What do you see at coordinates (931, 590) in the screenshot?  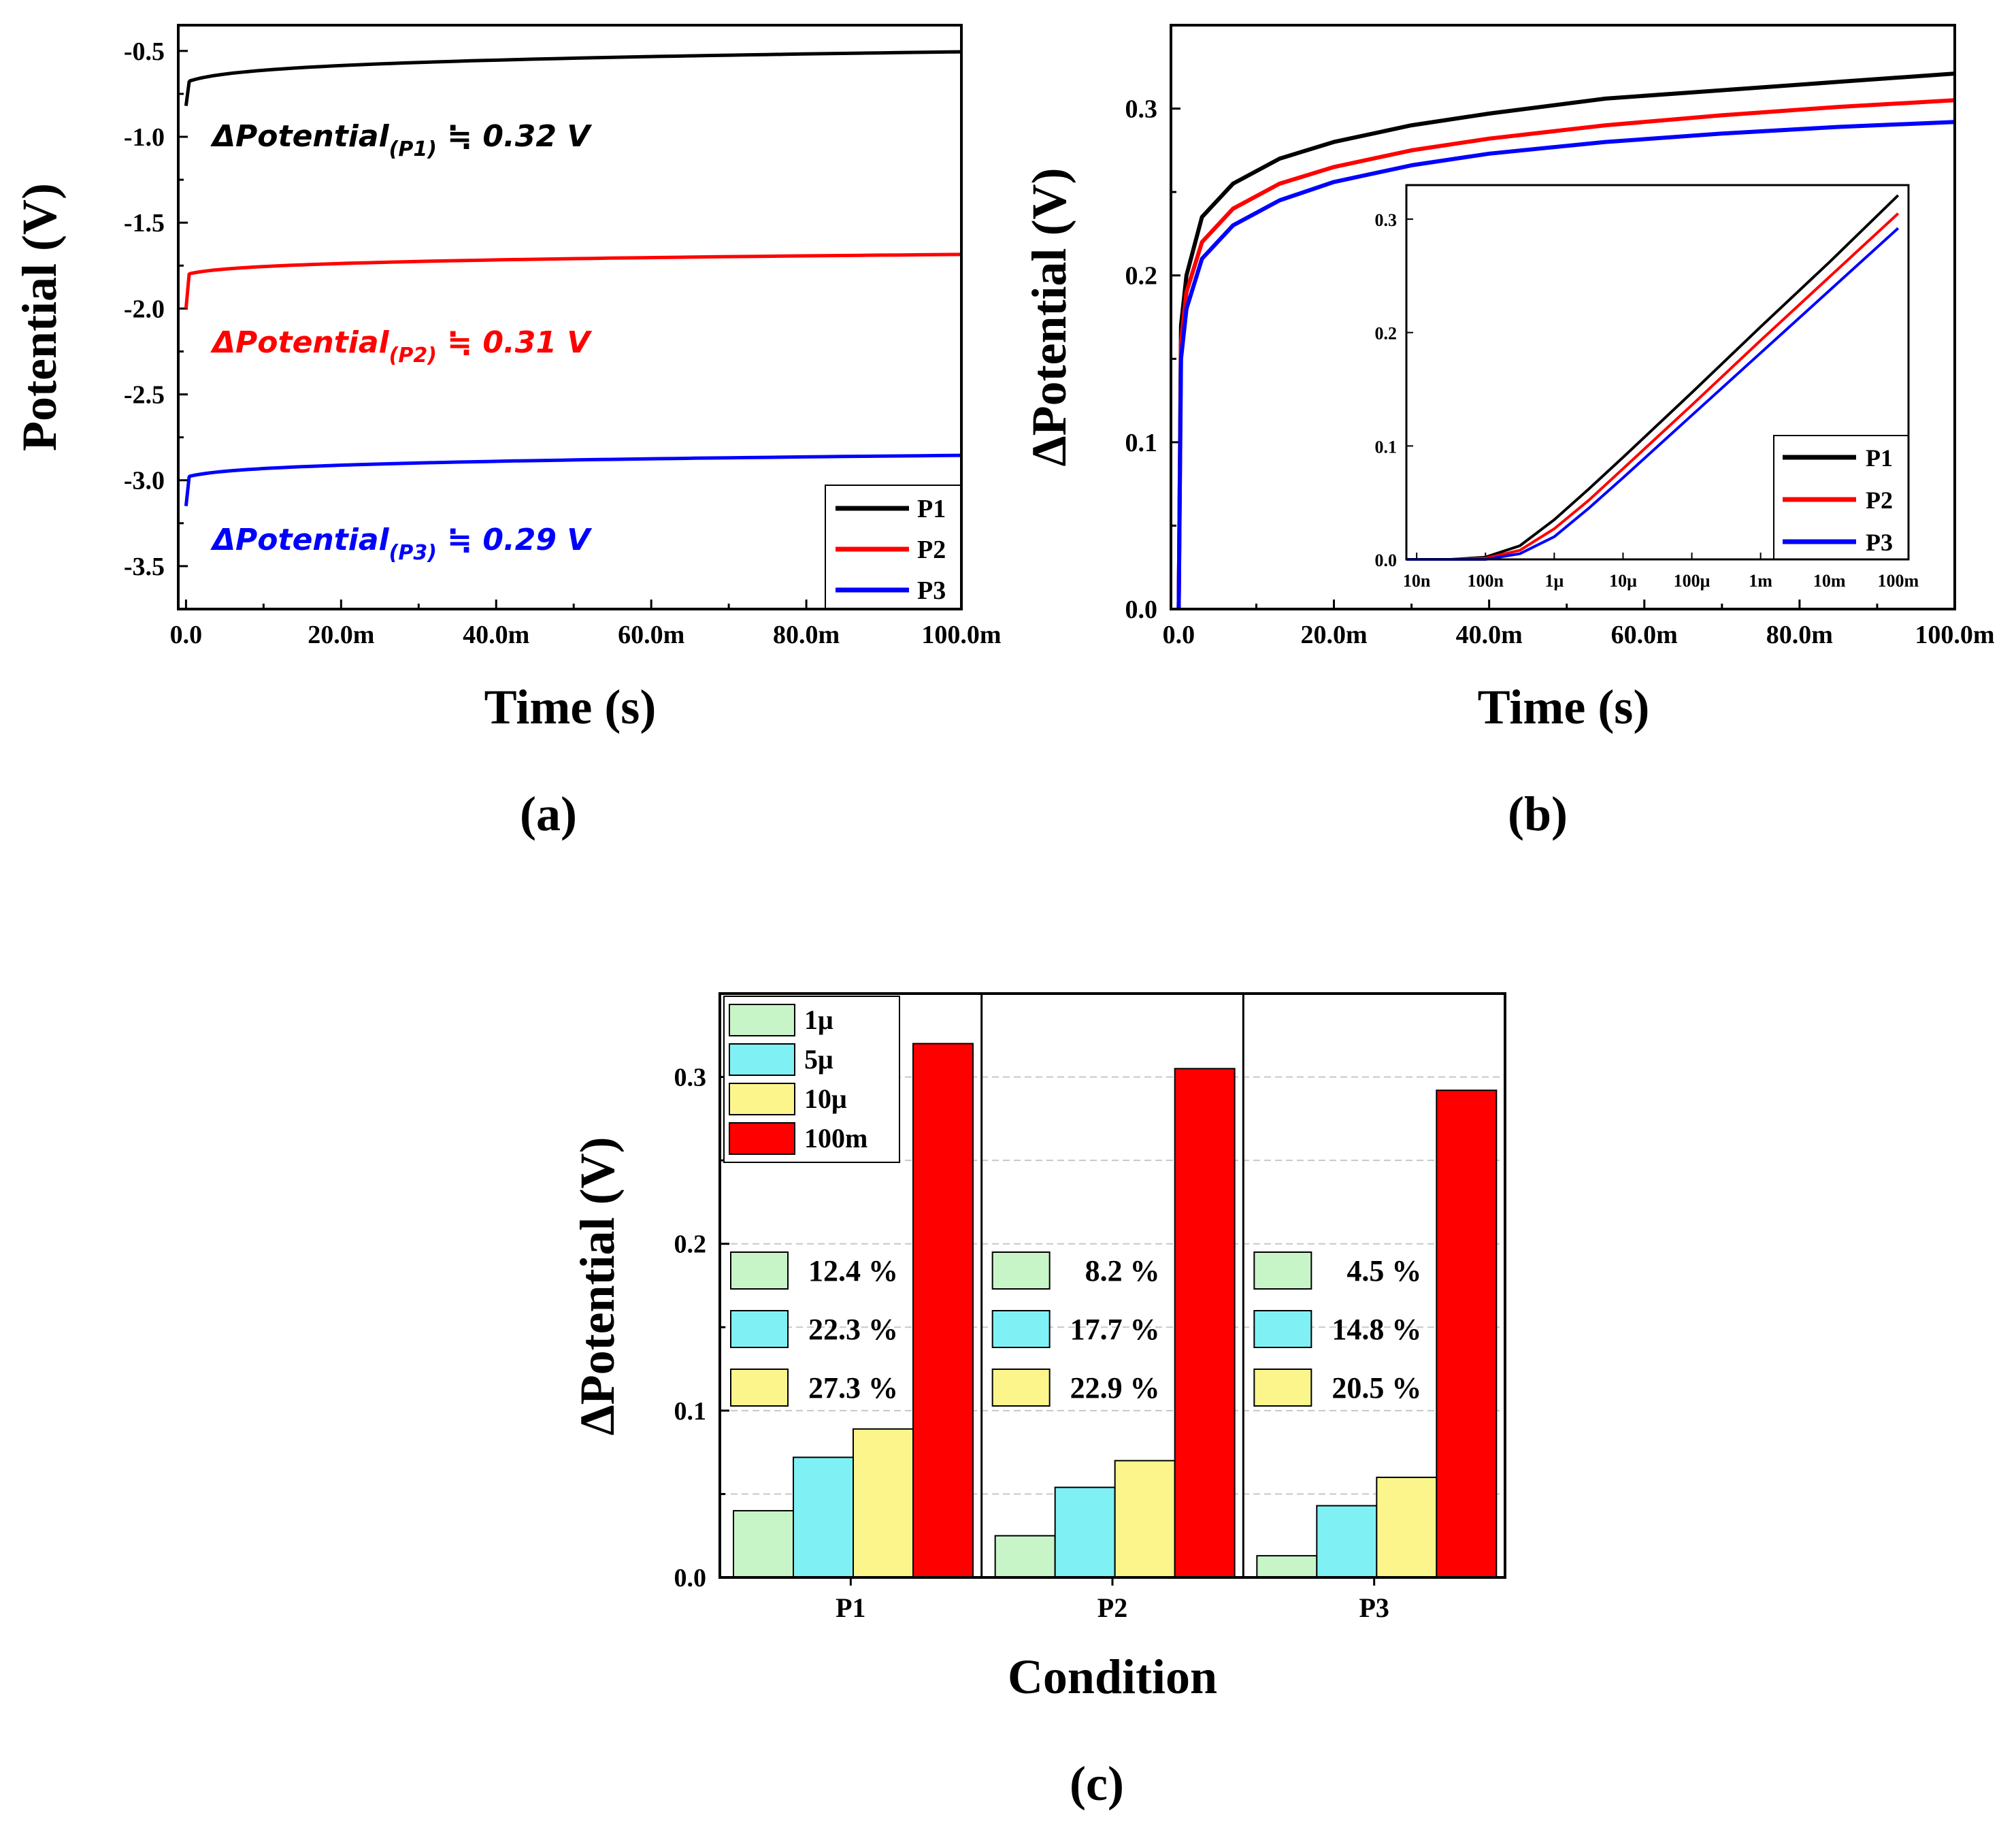 I see `legend-label-p3: P3` at bounding box center [931, 590].